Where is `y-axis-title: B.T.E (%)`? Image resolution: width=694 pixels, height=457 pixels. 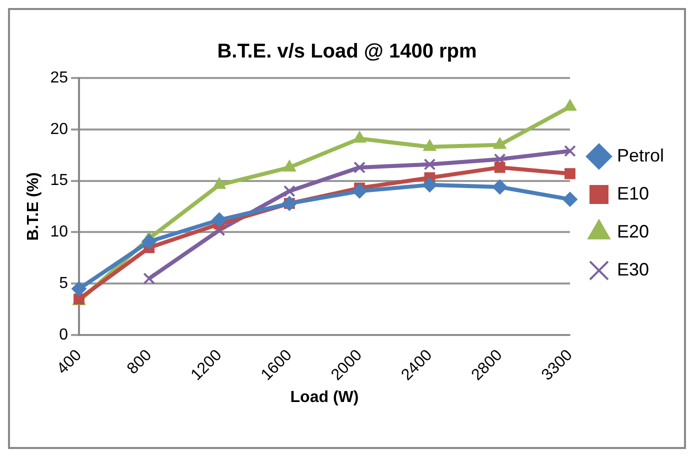
y-axis-title: B.T.E (%) is located at coordinates (33, 206).